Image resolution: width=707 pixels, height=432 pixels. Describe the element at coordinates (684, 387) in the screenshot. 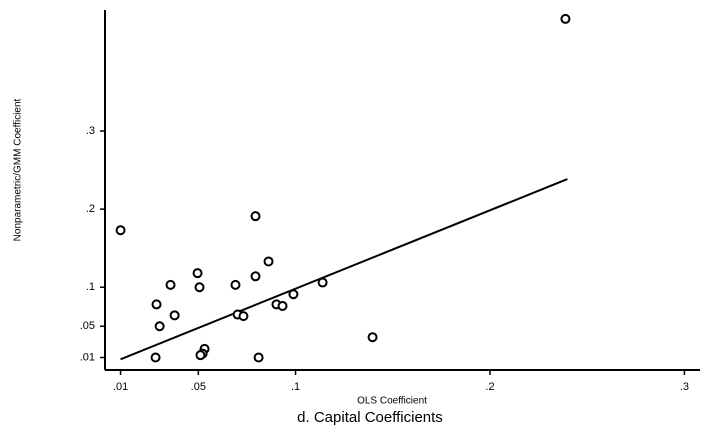

I see `x-tick-label: .3` at that location.